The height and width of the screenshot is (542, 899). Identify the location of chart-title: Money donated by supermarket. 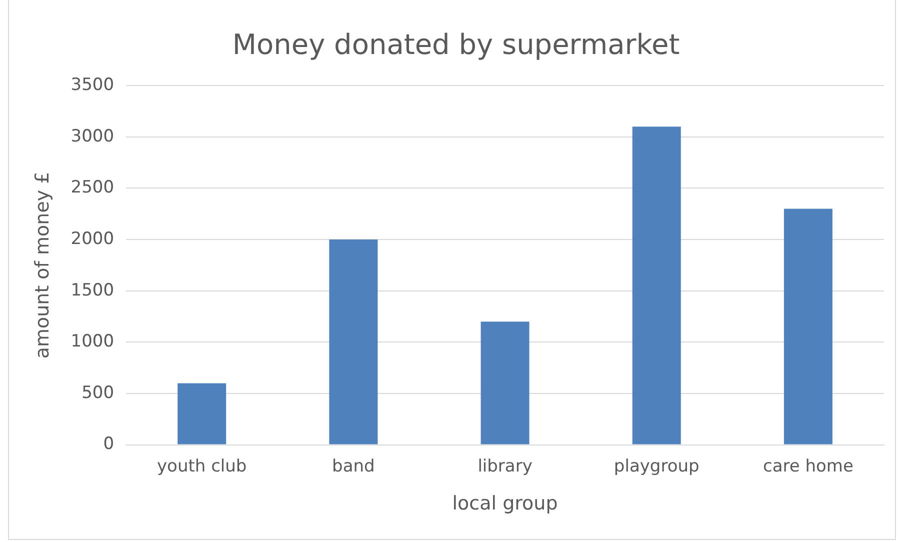
(456, 45).